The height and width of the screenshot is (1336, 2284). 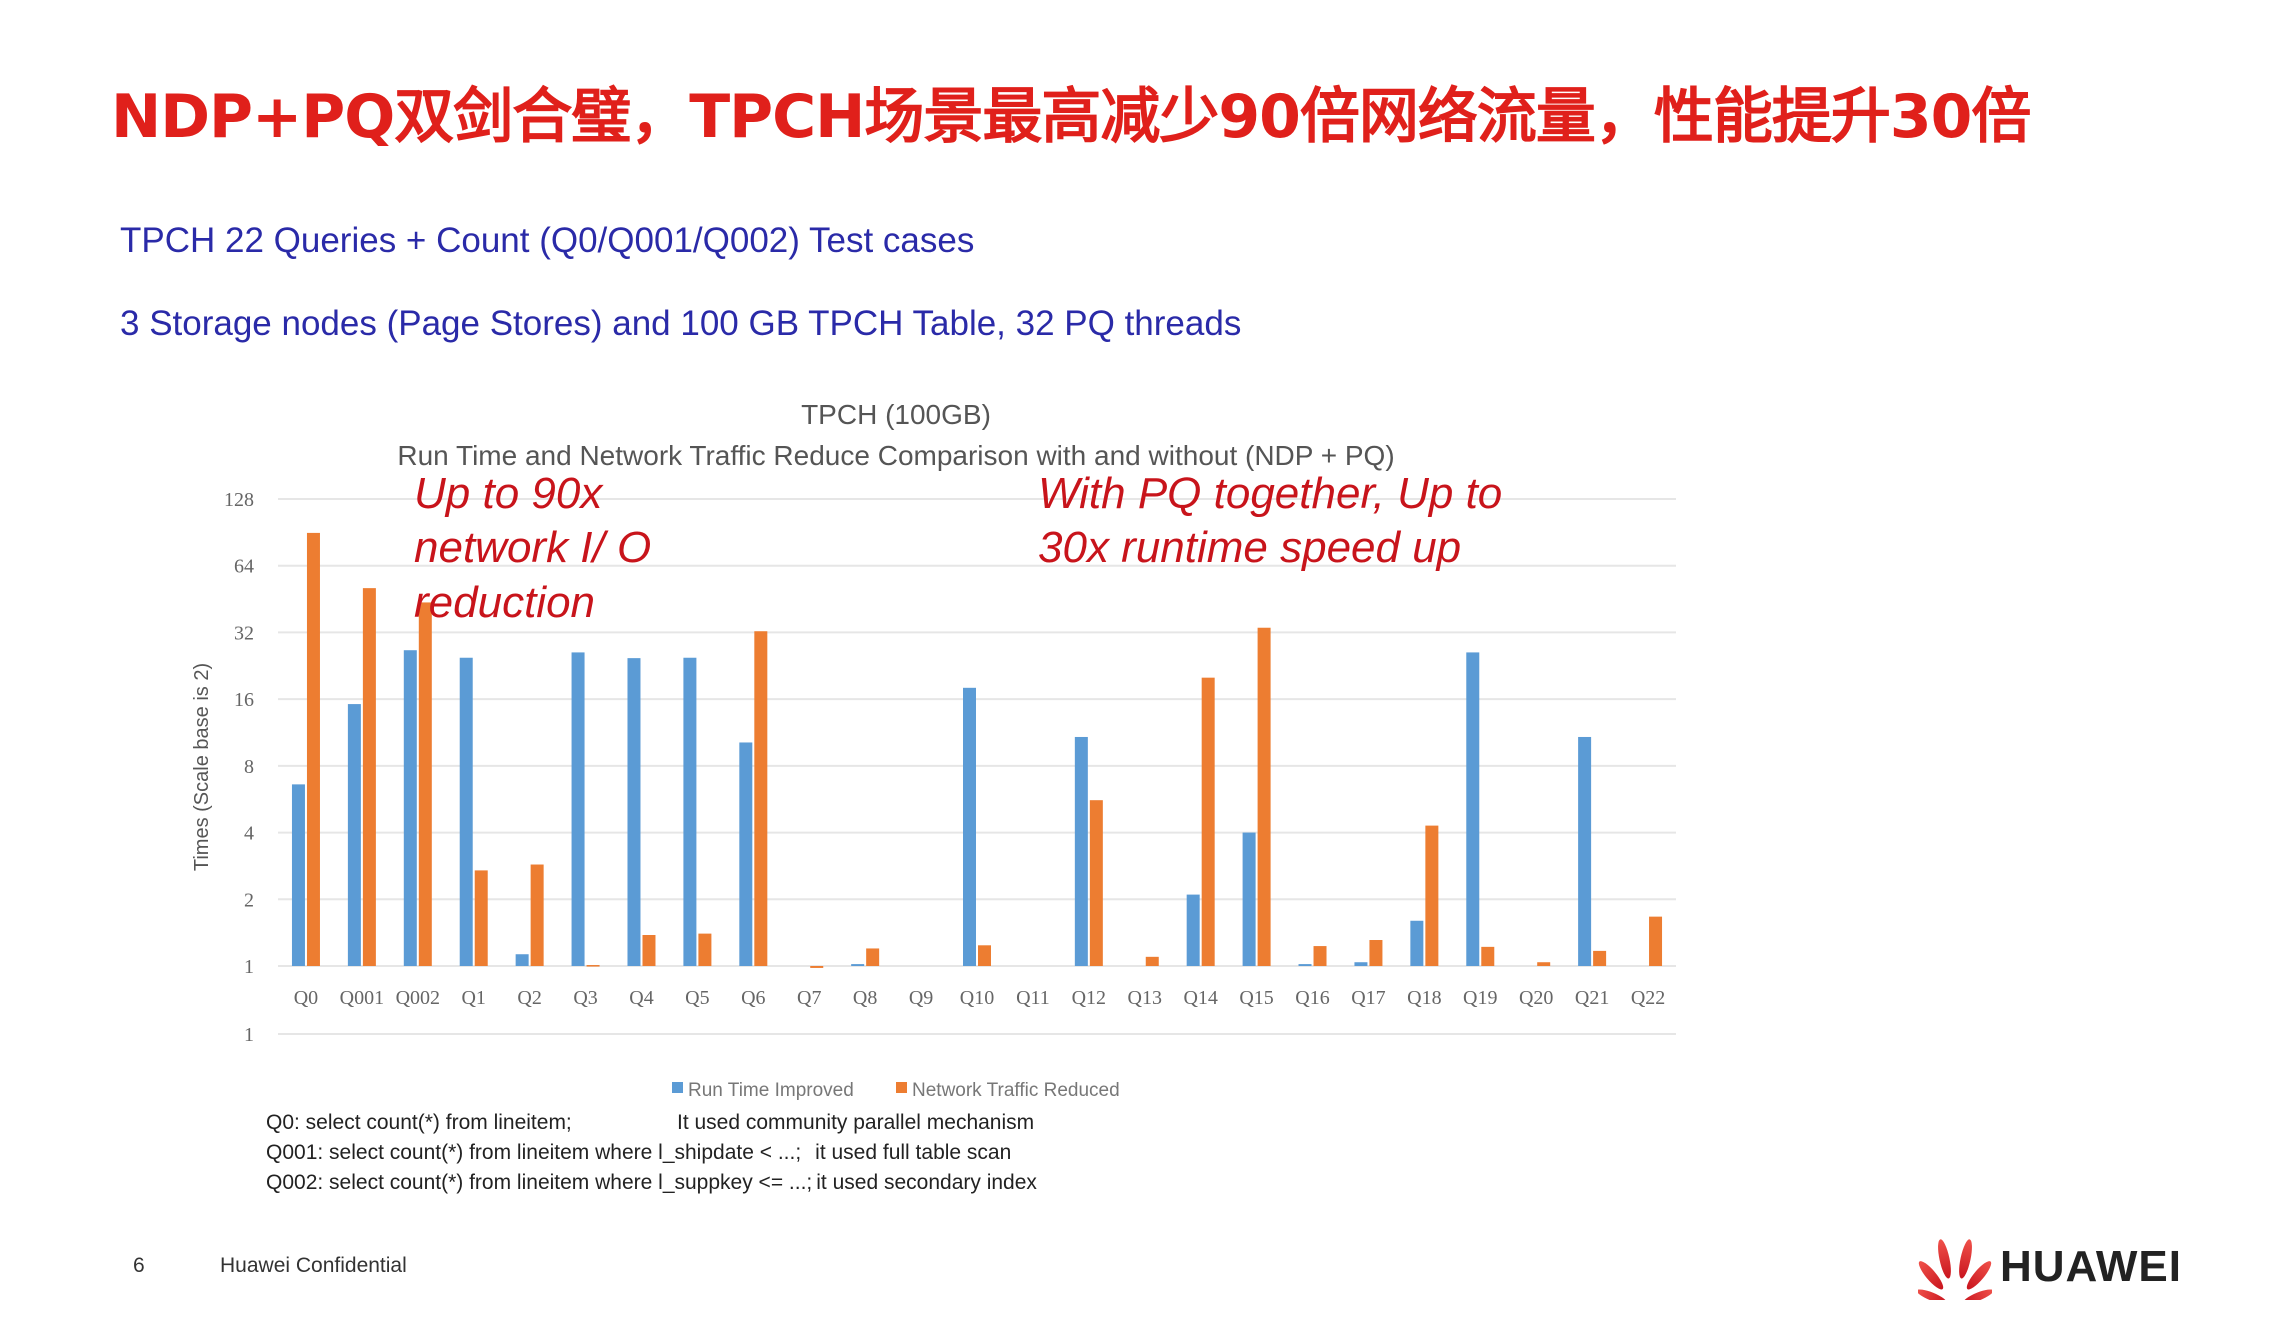 What do you see at coordinates (313, 1265) in the screenshot?
I see `confidential-label: Huawei Confidential` at bounding box center [313, 1265].